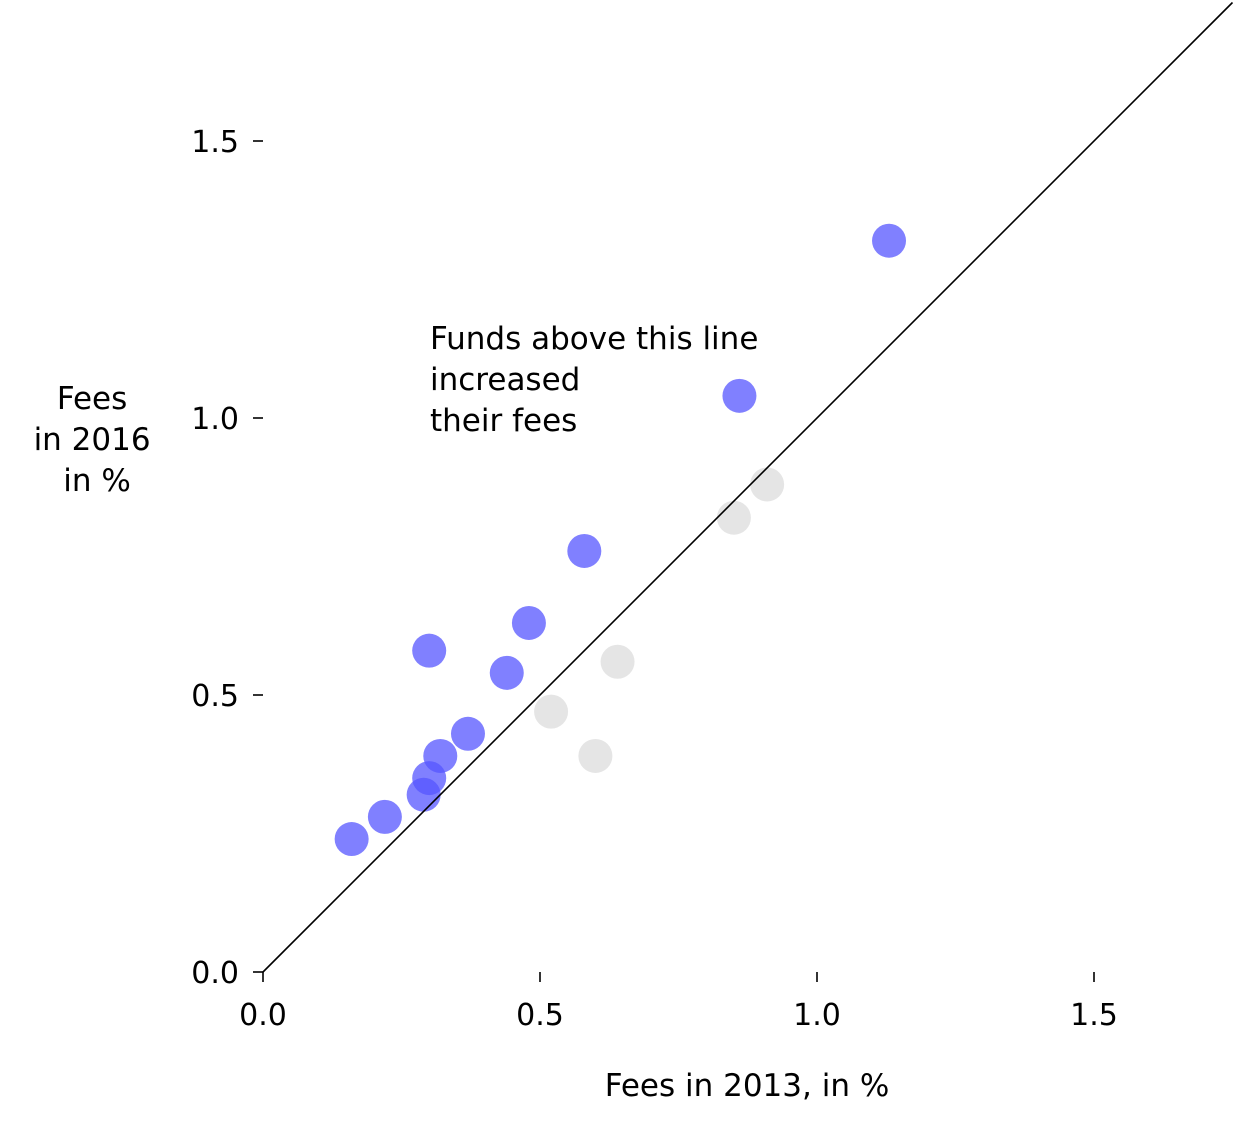  Describe the element at coordinates (747, 1086) in the screenshot. I see `x-axis-title: Fees in 2013, in %` at that location.